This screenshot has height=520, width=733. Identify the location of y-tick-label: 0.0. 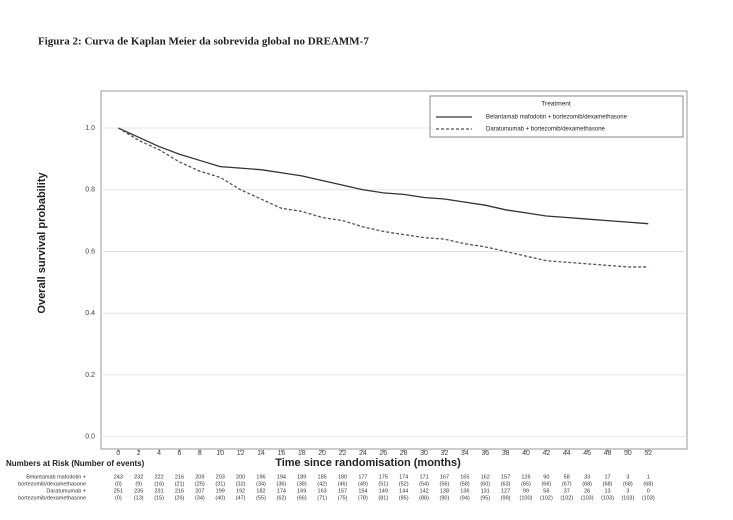
(90, 436).